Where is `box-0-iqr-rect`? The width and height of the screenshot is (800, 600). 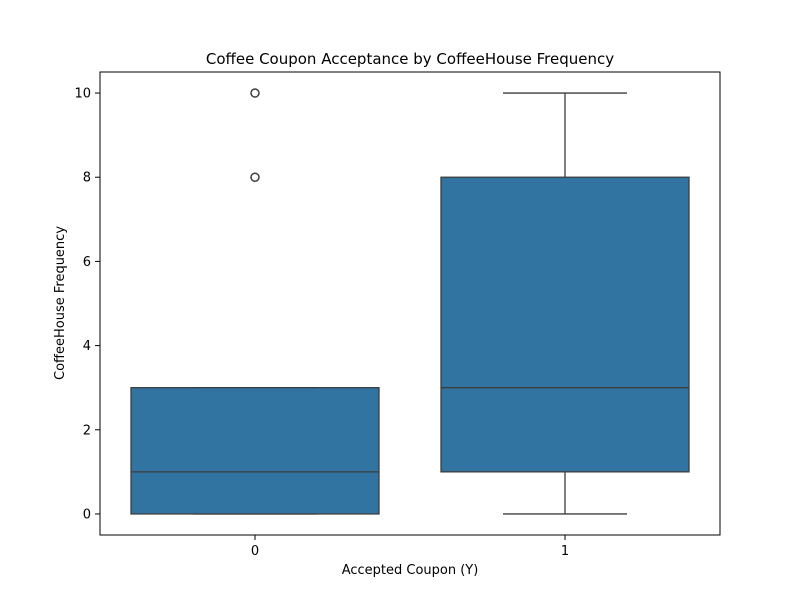
box-0-iqr-rect is located at coordinates (255, 451).